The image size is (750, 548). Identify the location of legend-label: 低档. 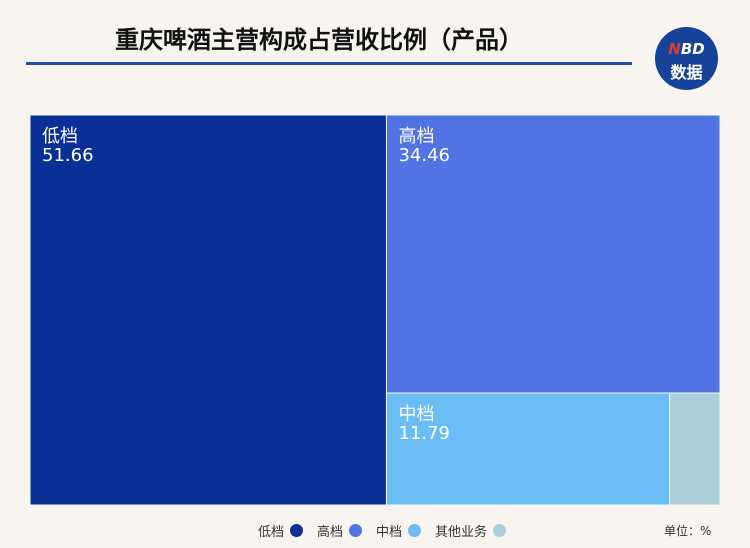
(271, 532).